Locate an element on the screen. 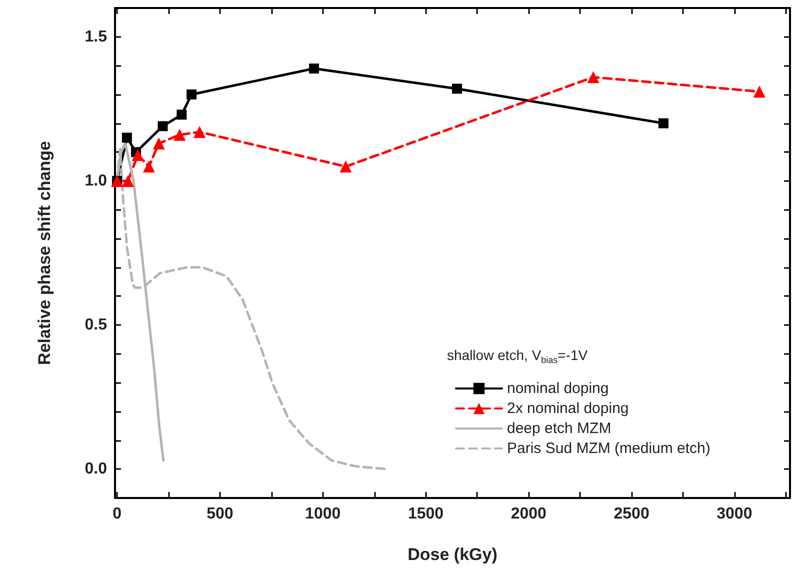 This screenshot has width=793, height=576. x-tick-label: 3000 is located at coordinates (734, 514).